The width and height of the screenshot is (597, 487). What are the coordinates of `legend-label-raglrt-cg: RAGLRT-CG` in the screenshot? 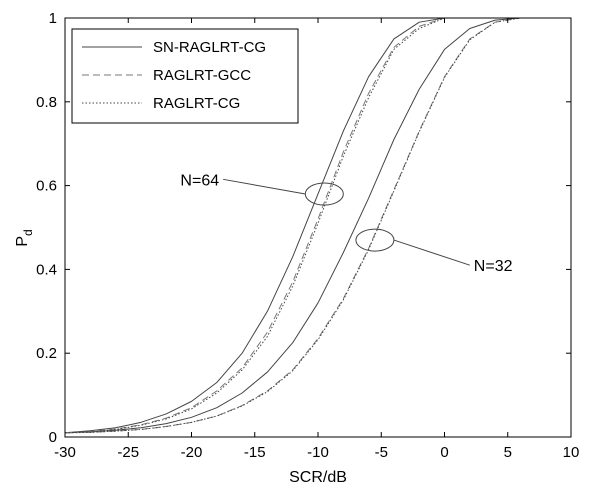 It's located at (196, 103).